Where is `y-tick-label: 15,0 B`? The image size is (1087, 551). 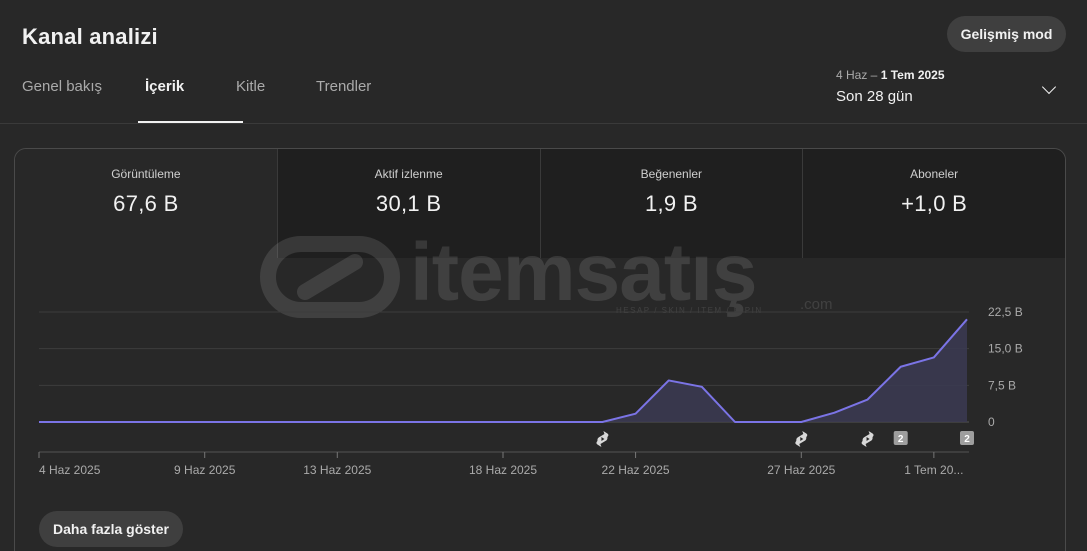
y-tick-label: 15,0 B is located at coordinates (1005, 349).